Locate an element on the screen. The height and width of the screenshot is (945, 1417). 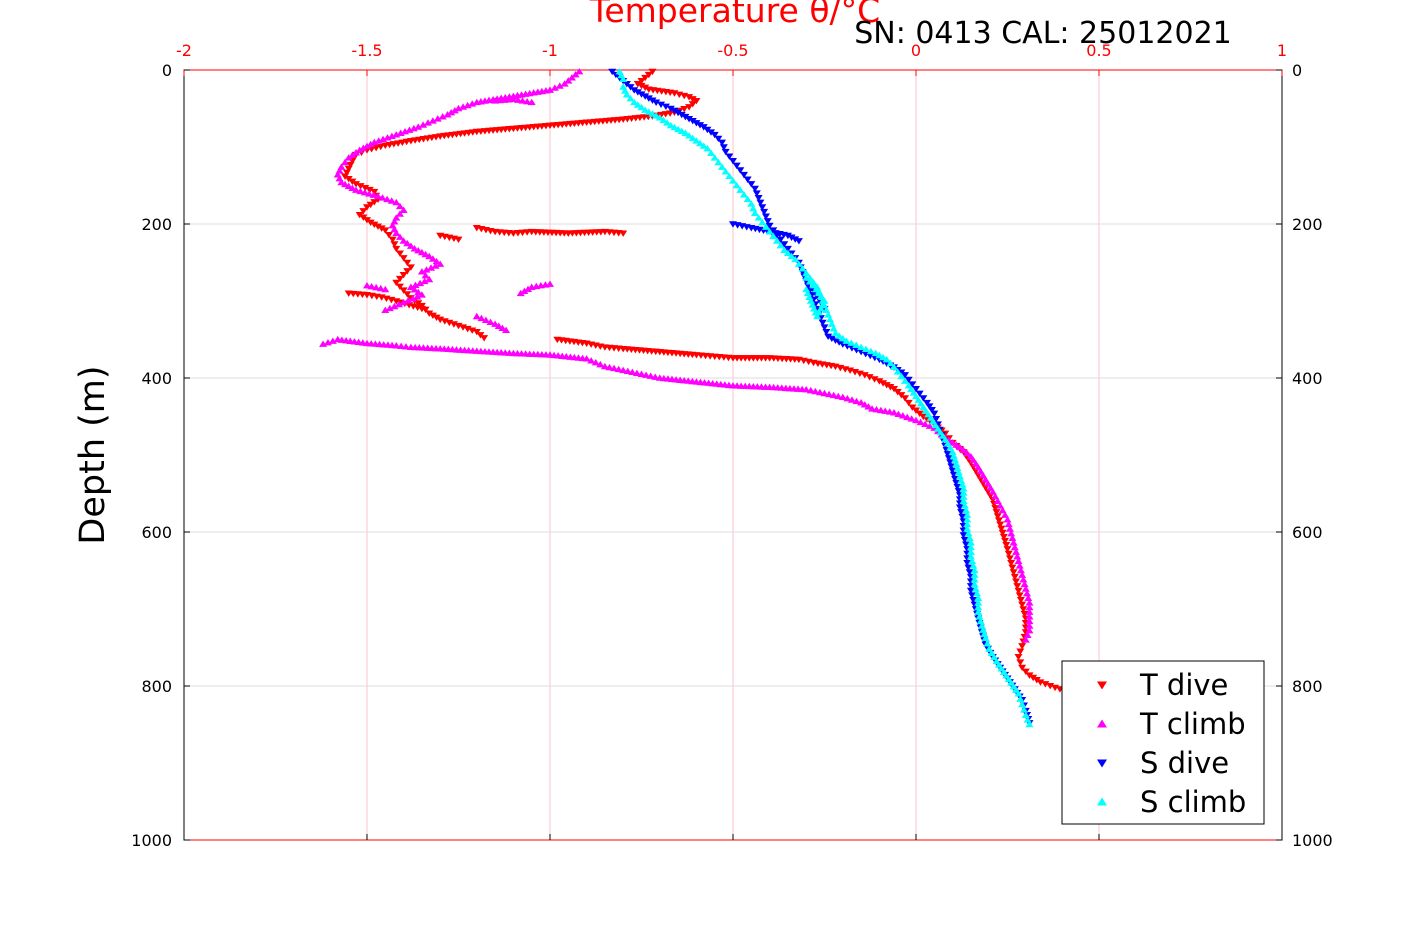
legend-marker is located at coordinates (1102, 763).